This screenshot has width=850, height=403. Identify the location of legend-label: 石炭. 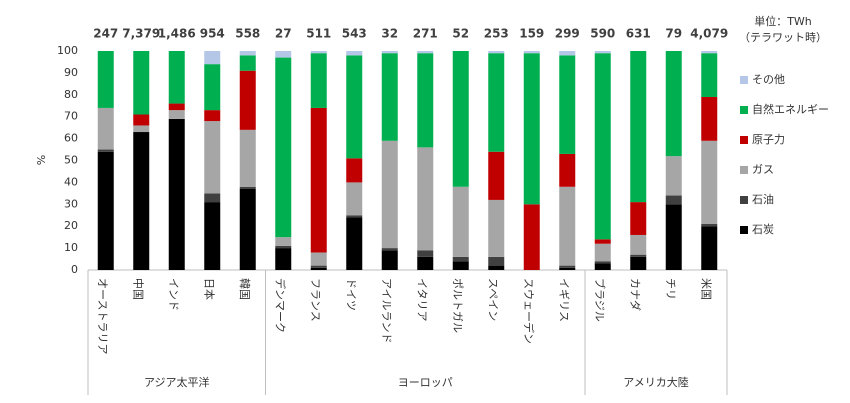
(763, 229).